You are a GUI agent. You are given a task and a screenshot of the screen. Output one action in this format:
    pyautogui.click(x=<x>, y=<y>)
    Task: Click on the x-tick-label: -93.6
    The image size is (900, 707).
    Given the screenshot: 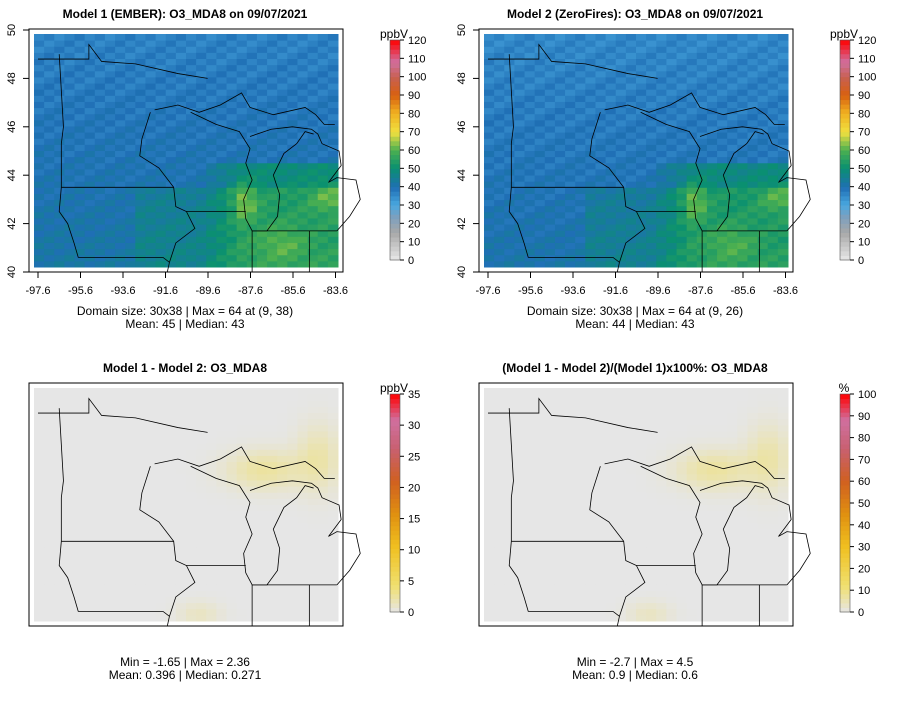 What is the action you would take?
    pyautogui.click(x=122, y=291)
    